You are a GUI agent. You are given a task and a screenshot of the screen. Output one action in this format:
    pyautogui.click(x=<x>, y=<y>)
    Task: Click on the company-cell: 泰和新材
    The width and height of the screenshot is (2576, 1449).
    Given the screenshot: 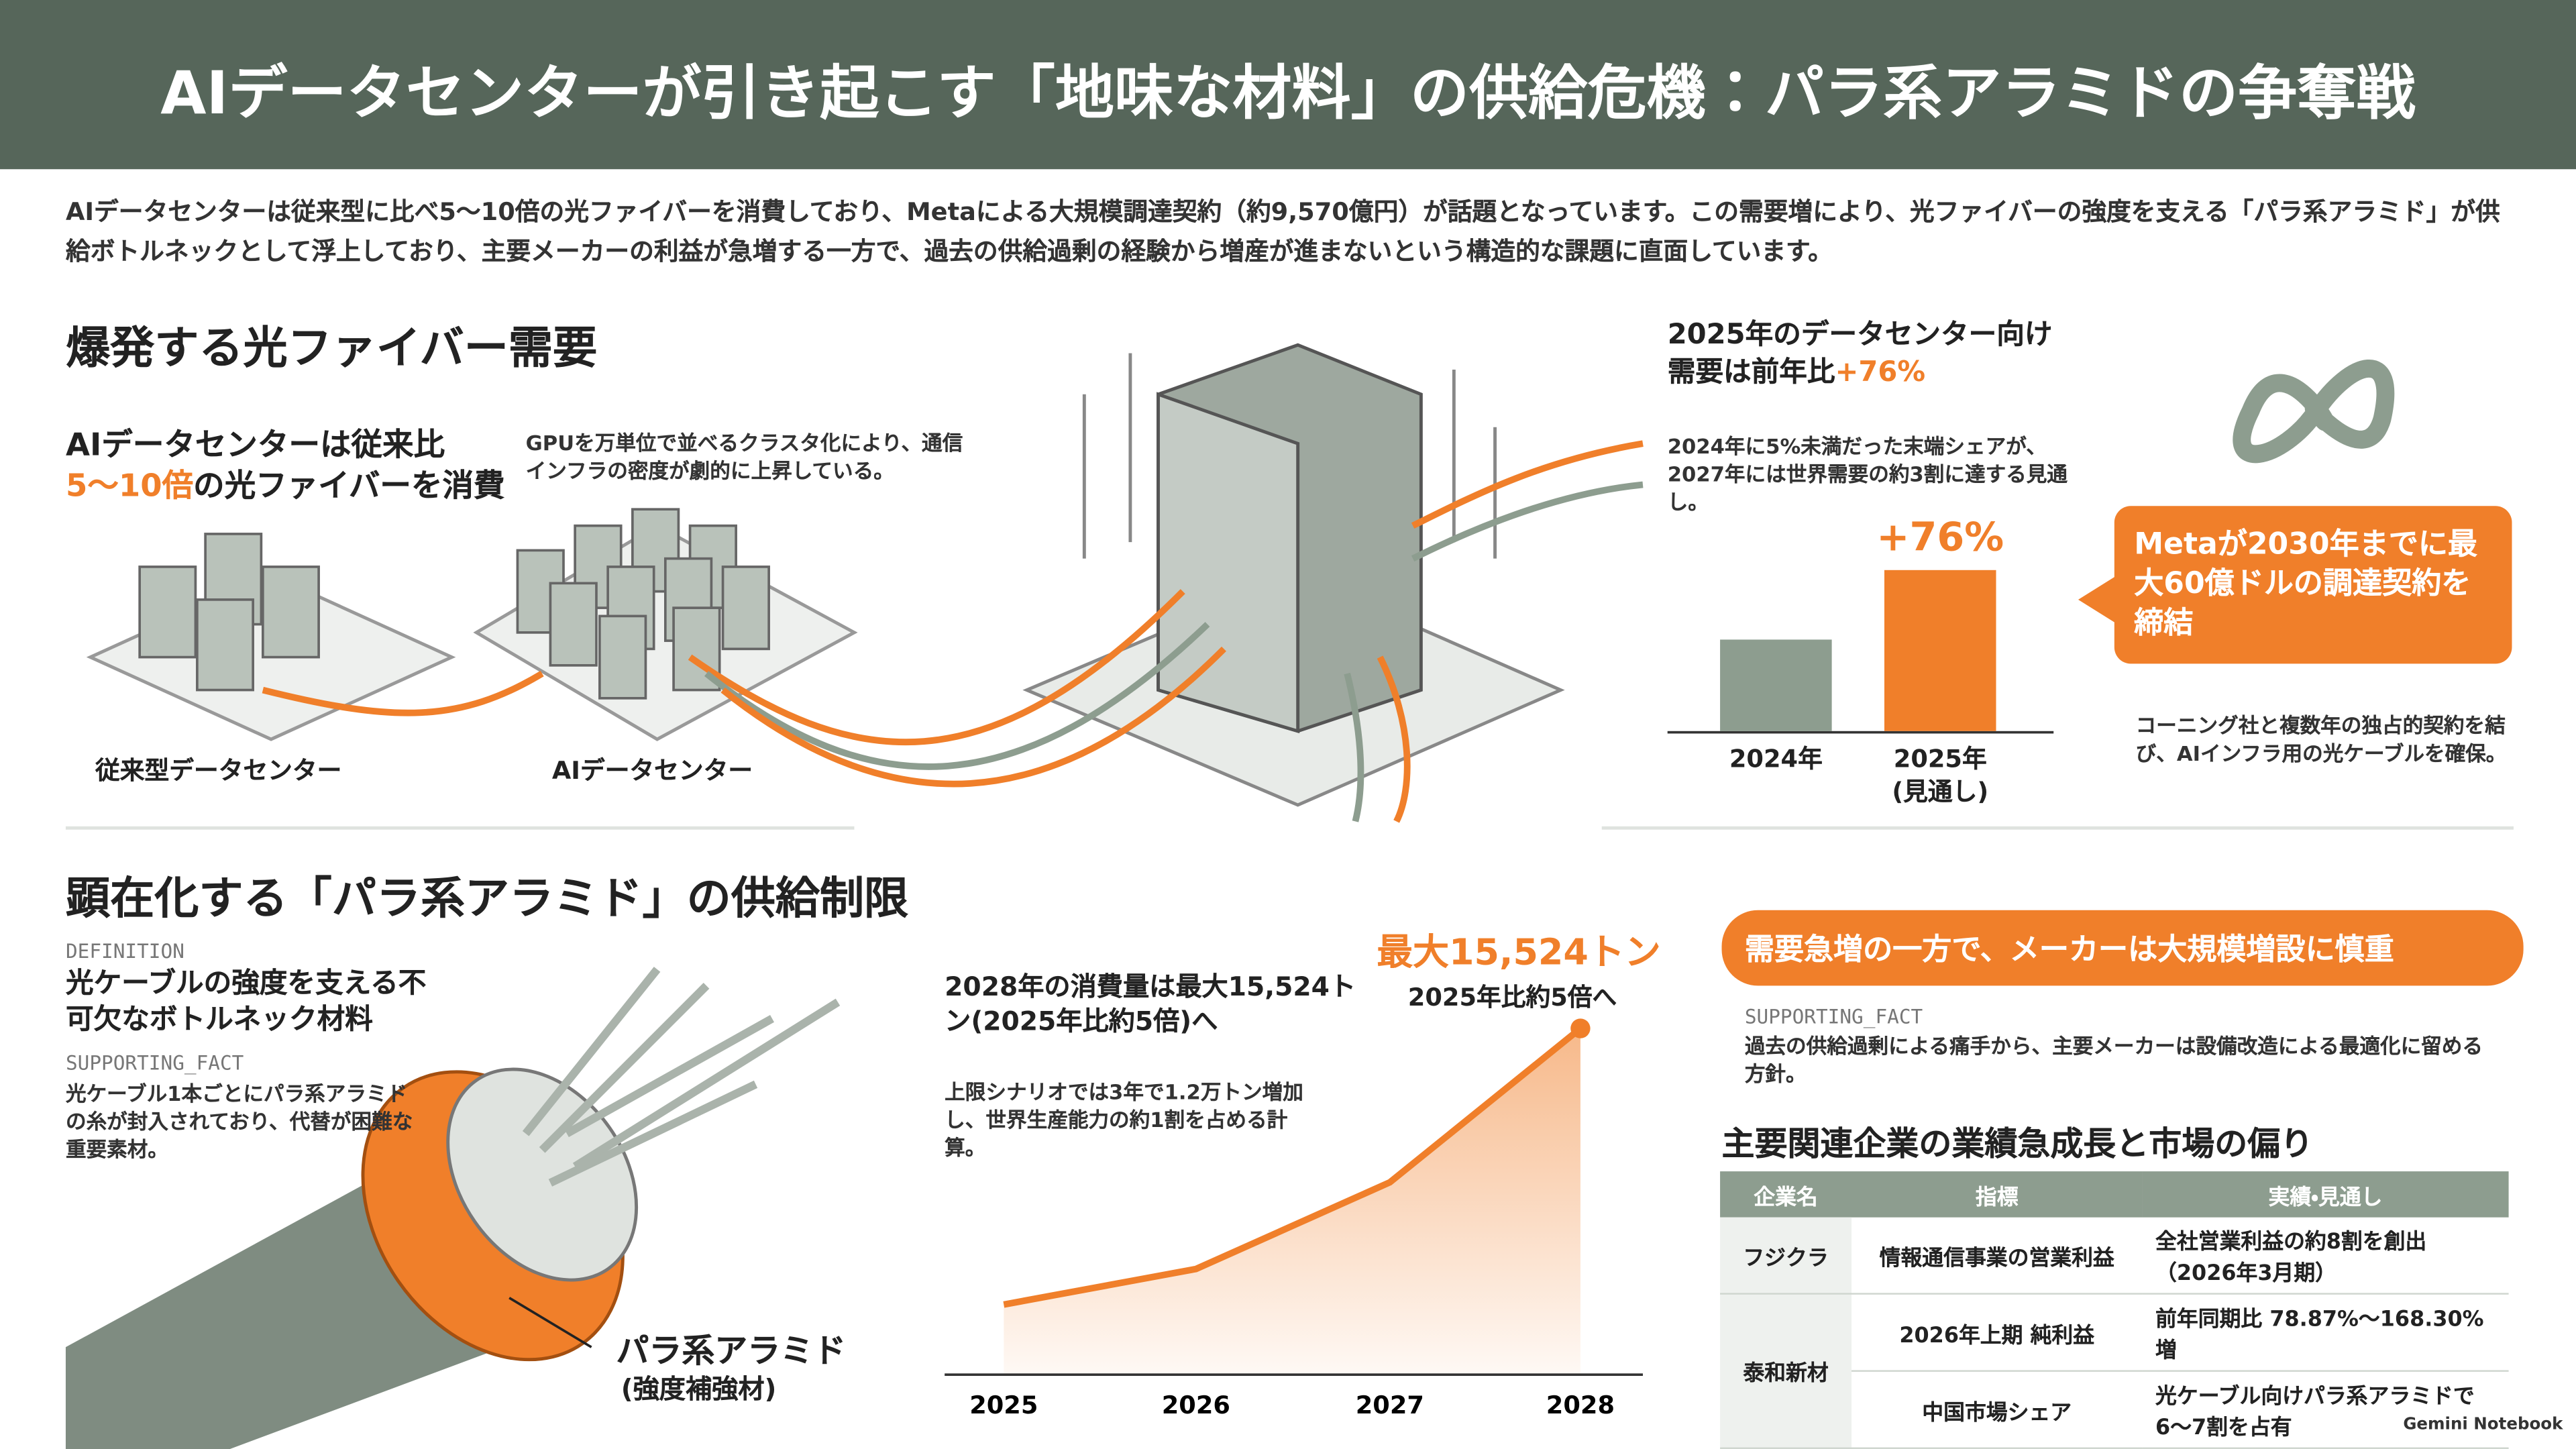 What is the action you would take?
    pyautogui.click(x=1786, y=1371)
    